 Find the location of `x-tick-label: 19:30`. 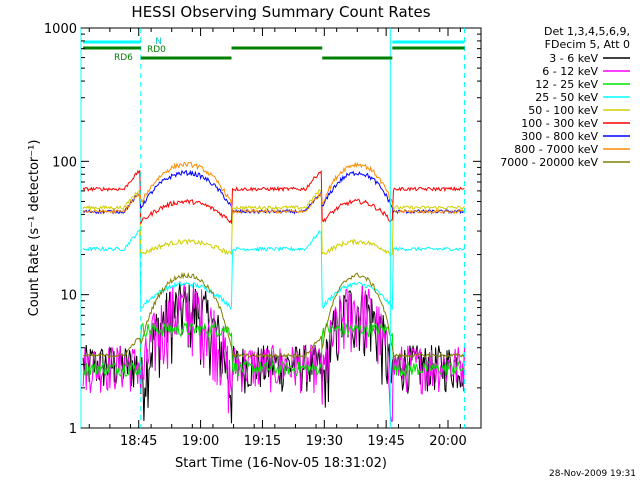

x-tick-label: 19:30 is located at coordinates (324, 441).